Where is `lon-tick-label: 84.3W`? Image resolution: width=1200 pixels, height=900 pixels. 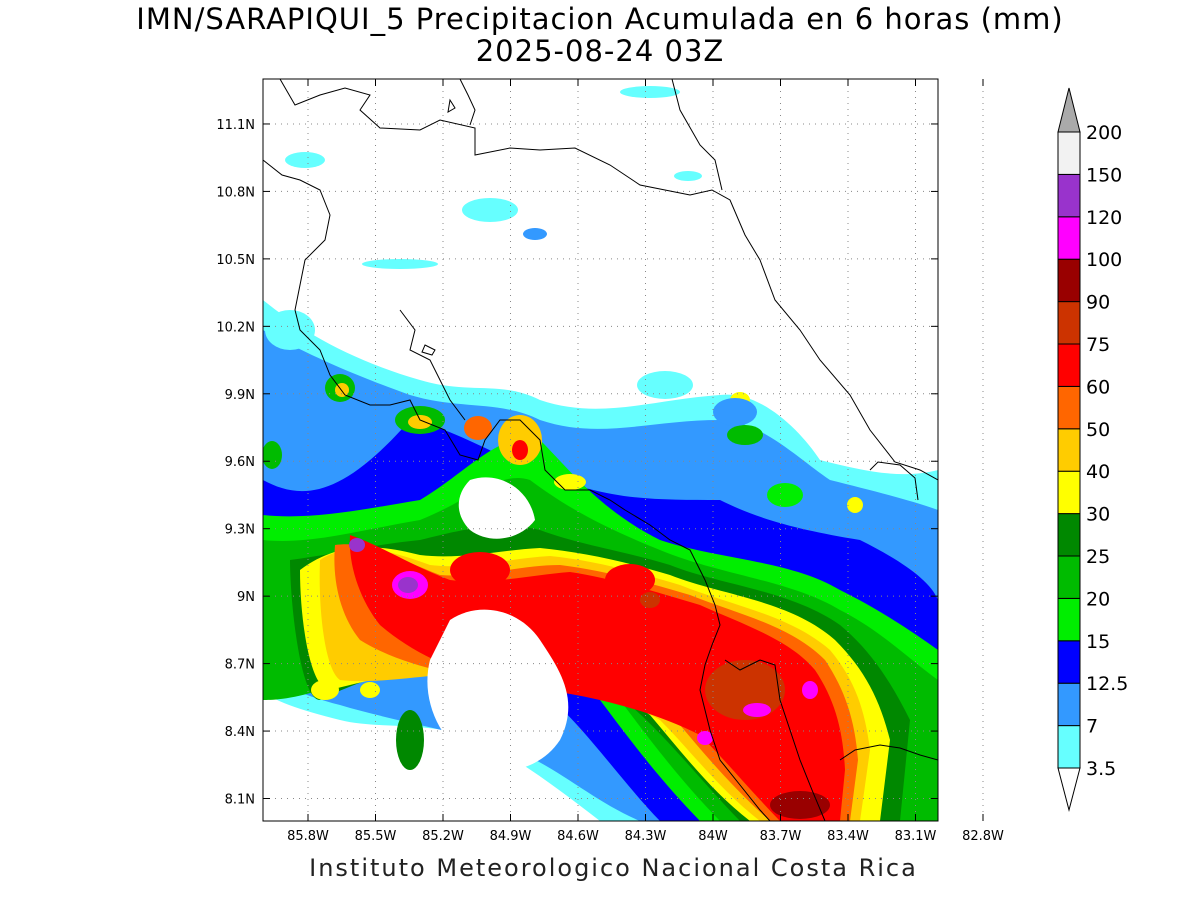
lon-tick-label: 84.3W is located at coordinates (646, 836).